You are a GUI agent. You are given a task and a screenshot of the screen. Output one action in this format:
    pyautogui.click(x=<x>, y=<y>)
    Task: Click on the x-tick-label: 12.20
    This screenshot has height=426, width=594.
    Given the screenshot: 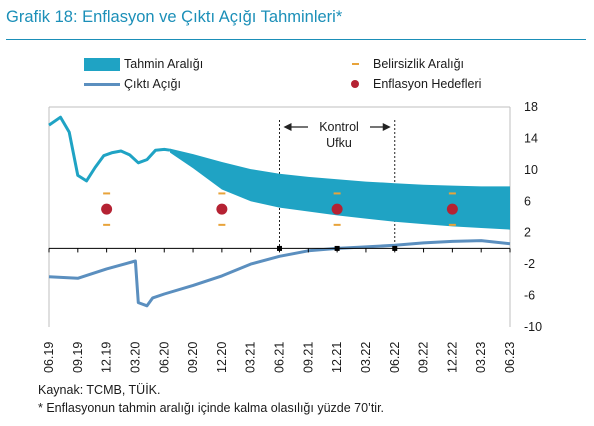 What is the action you would take?
    pyautogui.click(x=222, y=357)
    